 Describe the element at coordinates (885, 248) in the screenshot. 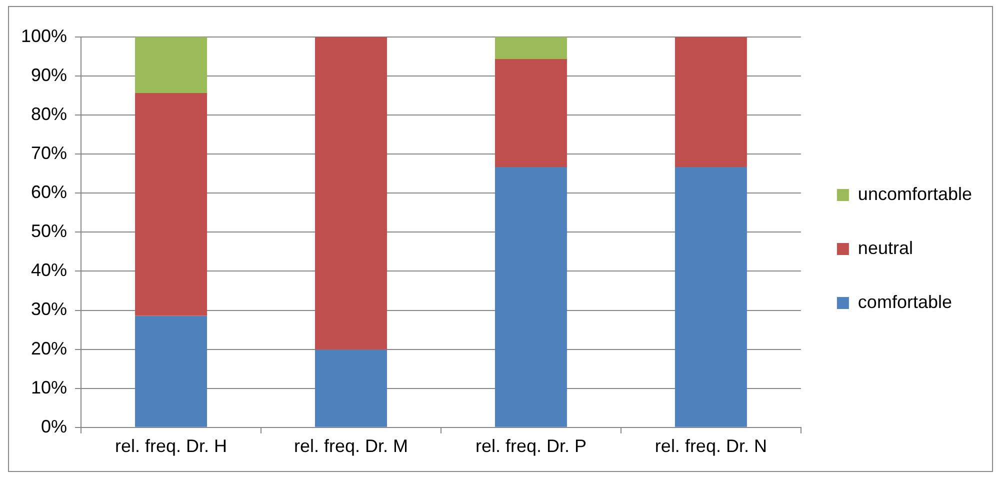

I see `legend-label: neutral` at that location.